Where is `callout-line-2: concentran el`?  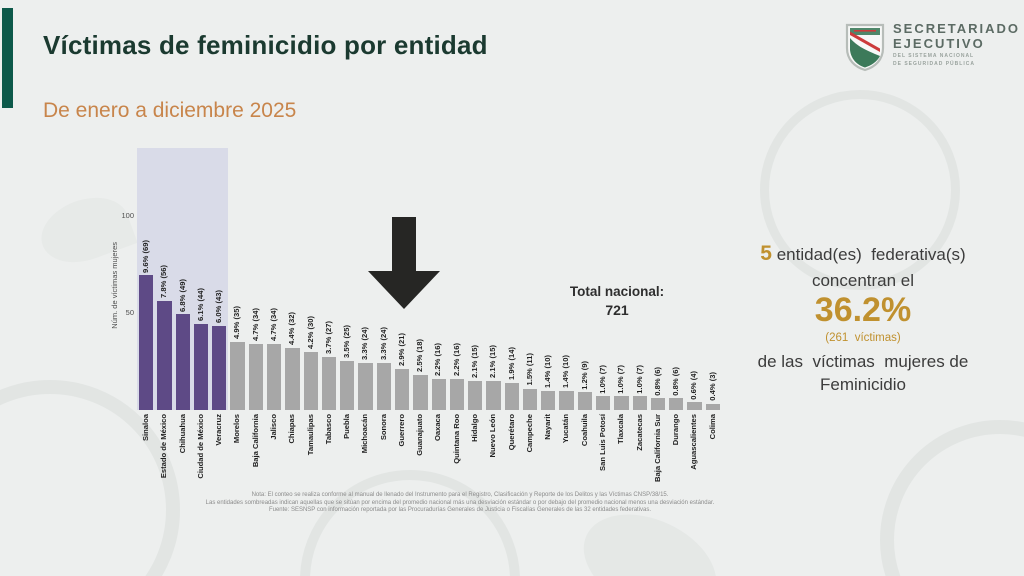 callout-line-2: concentran el is located at coordinates (863, 280).